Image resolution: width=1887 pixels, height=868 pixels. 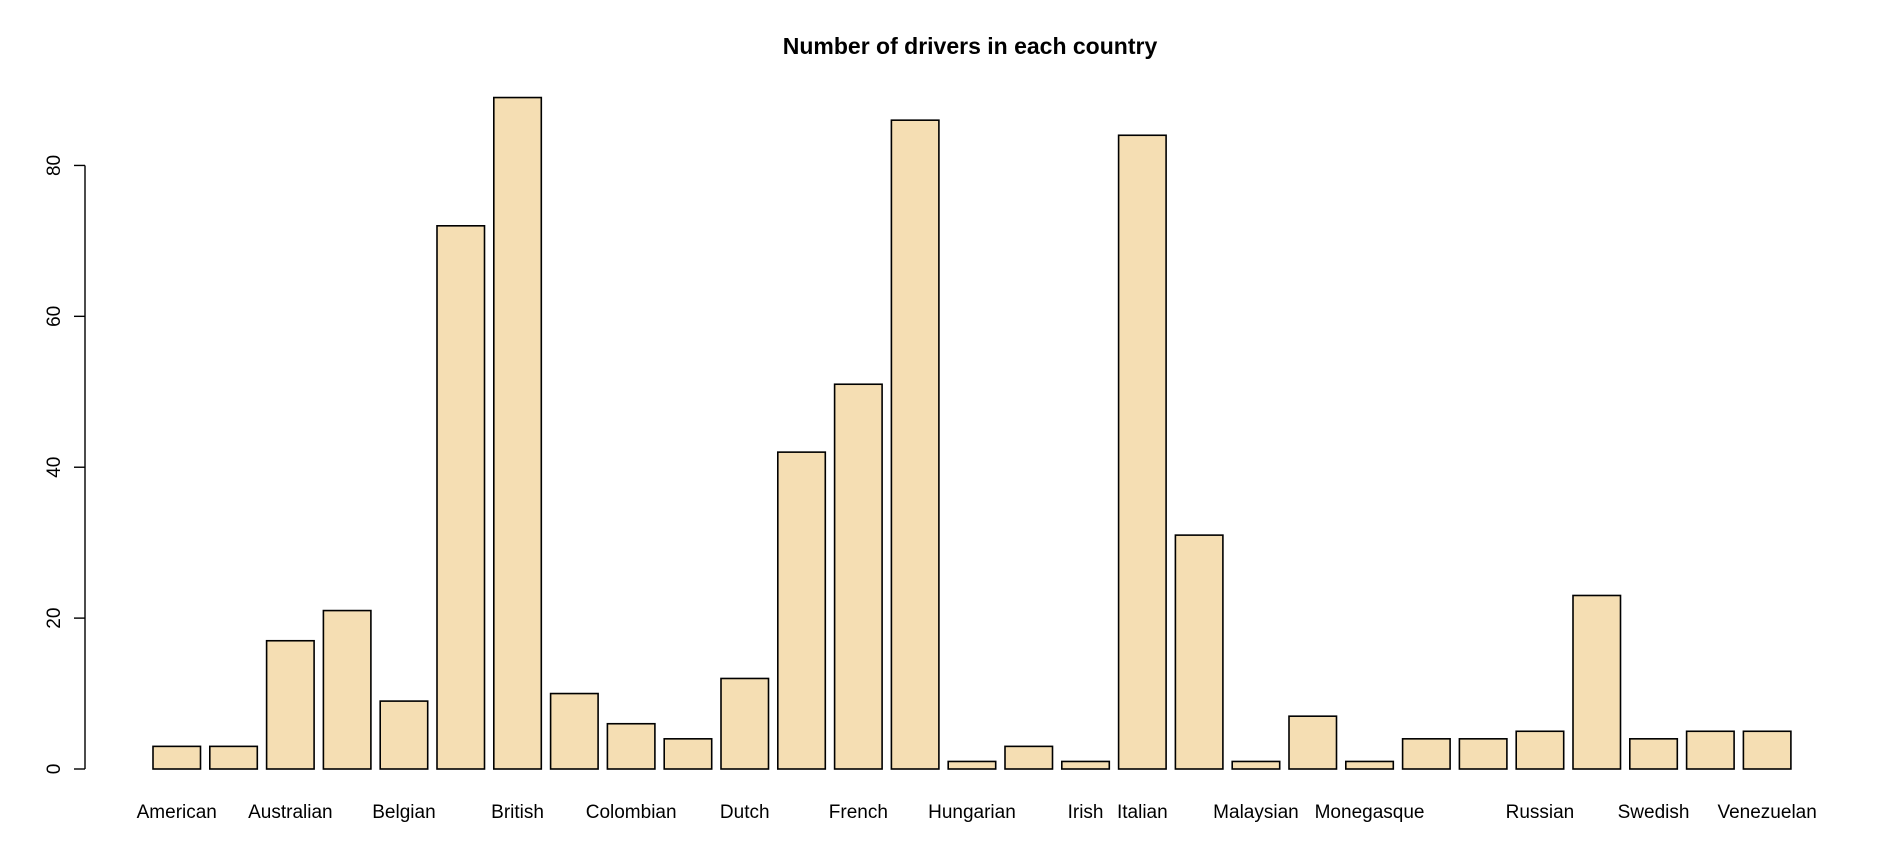 I want to click on x-tick-label: Russian, so click(x=1540, y=812).